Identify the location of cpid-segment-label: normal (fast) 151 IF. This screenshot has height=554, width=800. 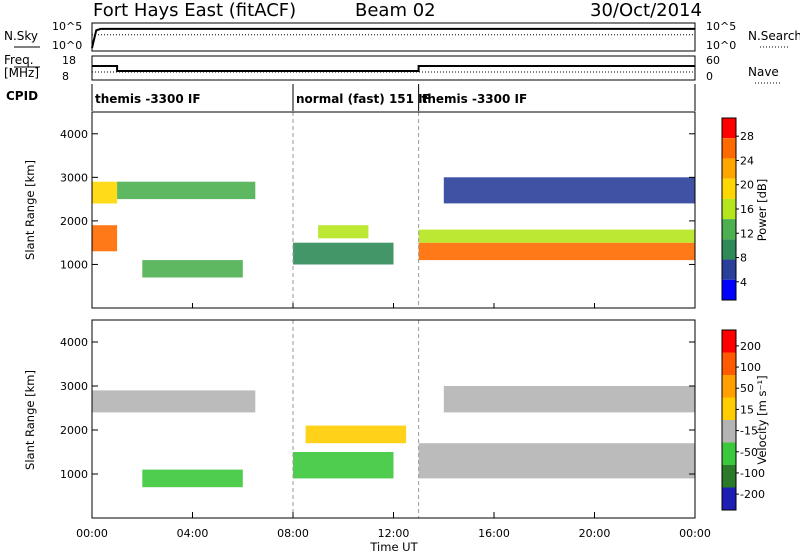
(363, 99).